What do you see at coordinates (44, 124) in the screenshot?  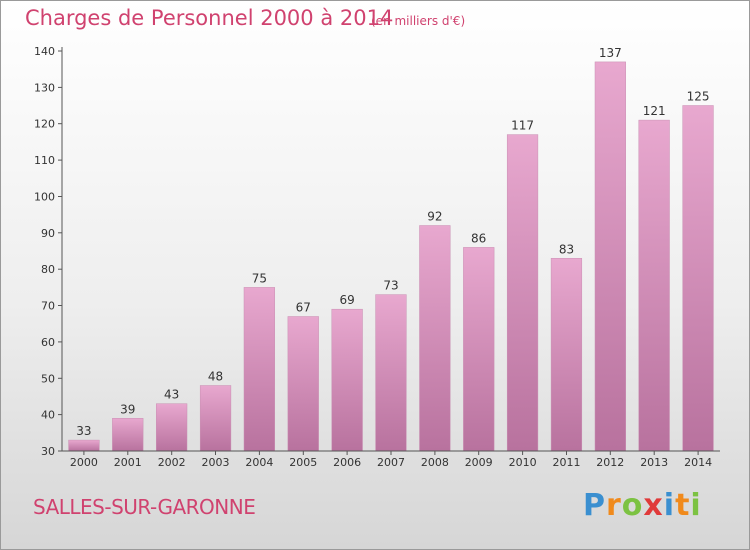 I see `y-tick-label-120: 120` at bounding box center [44, 124].